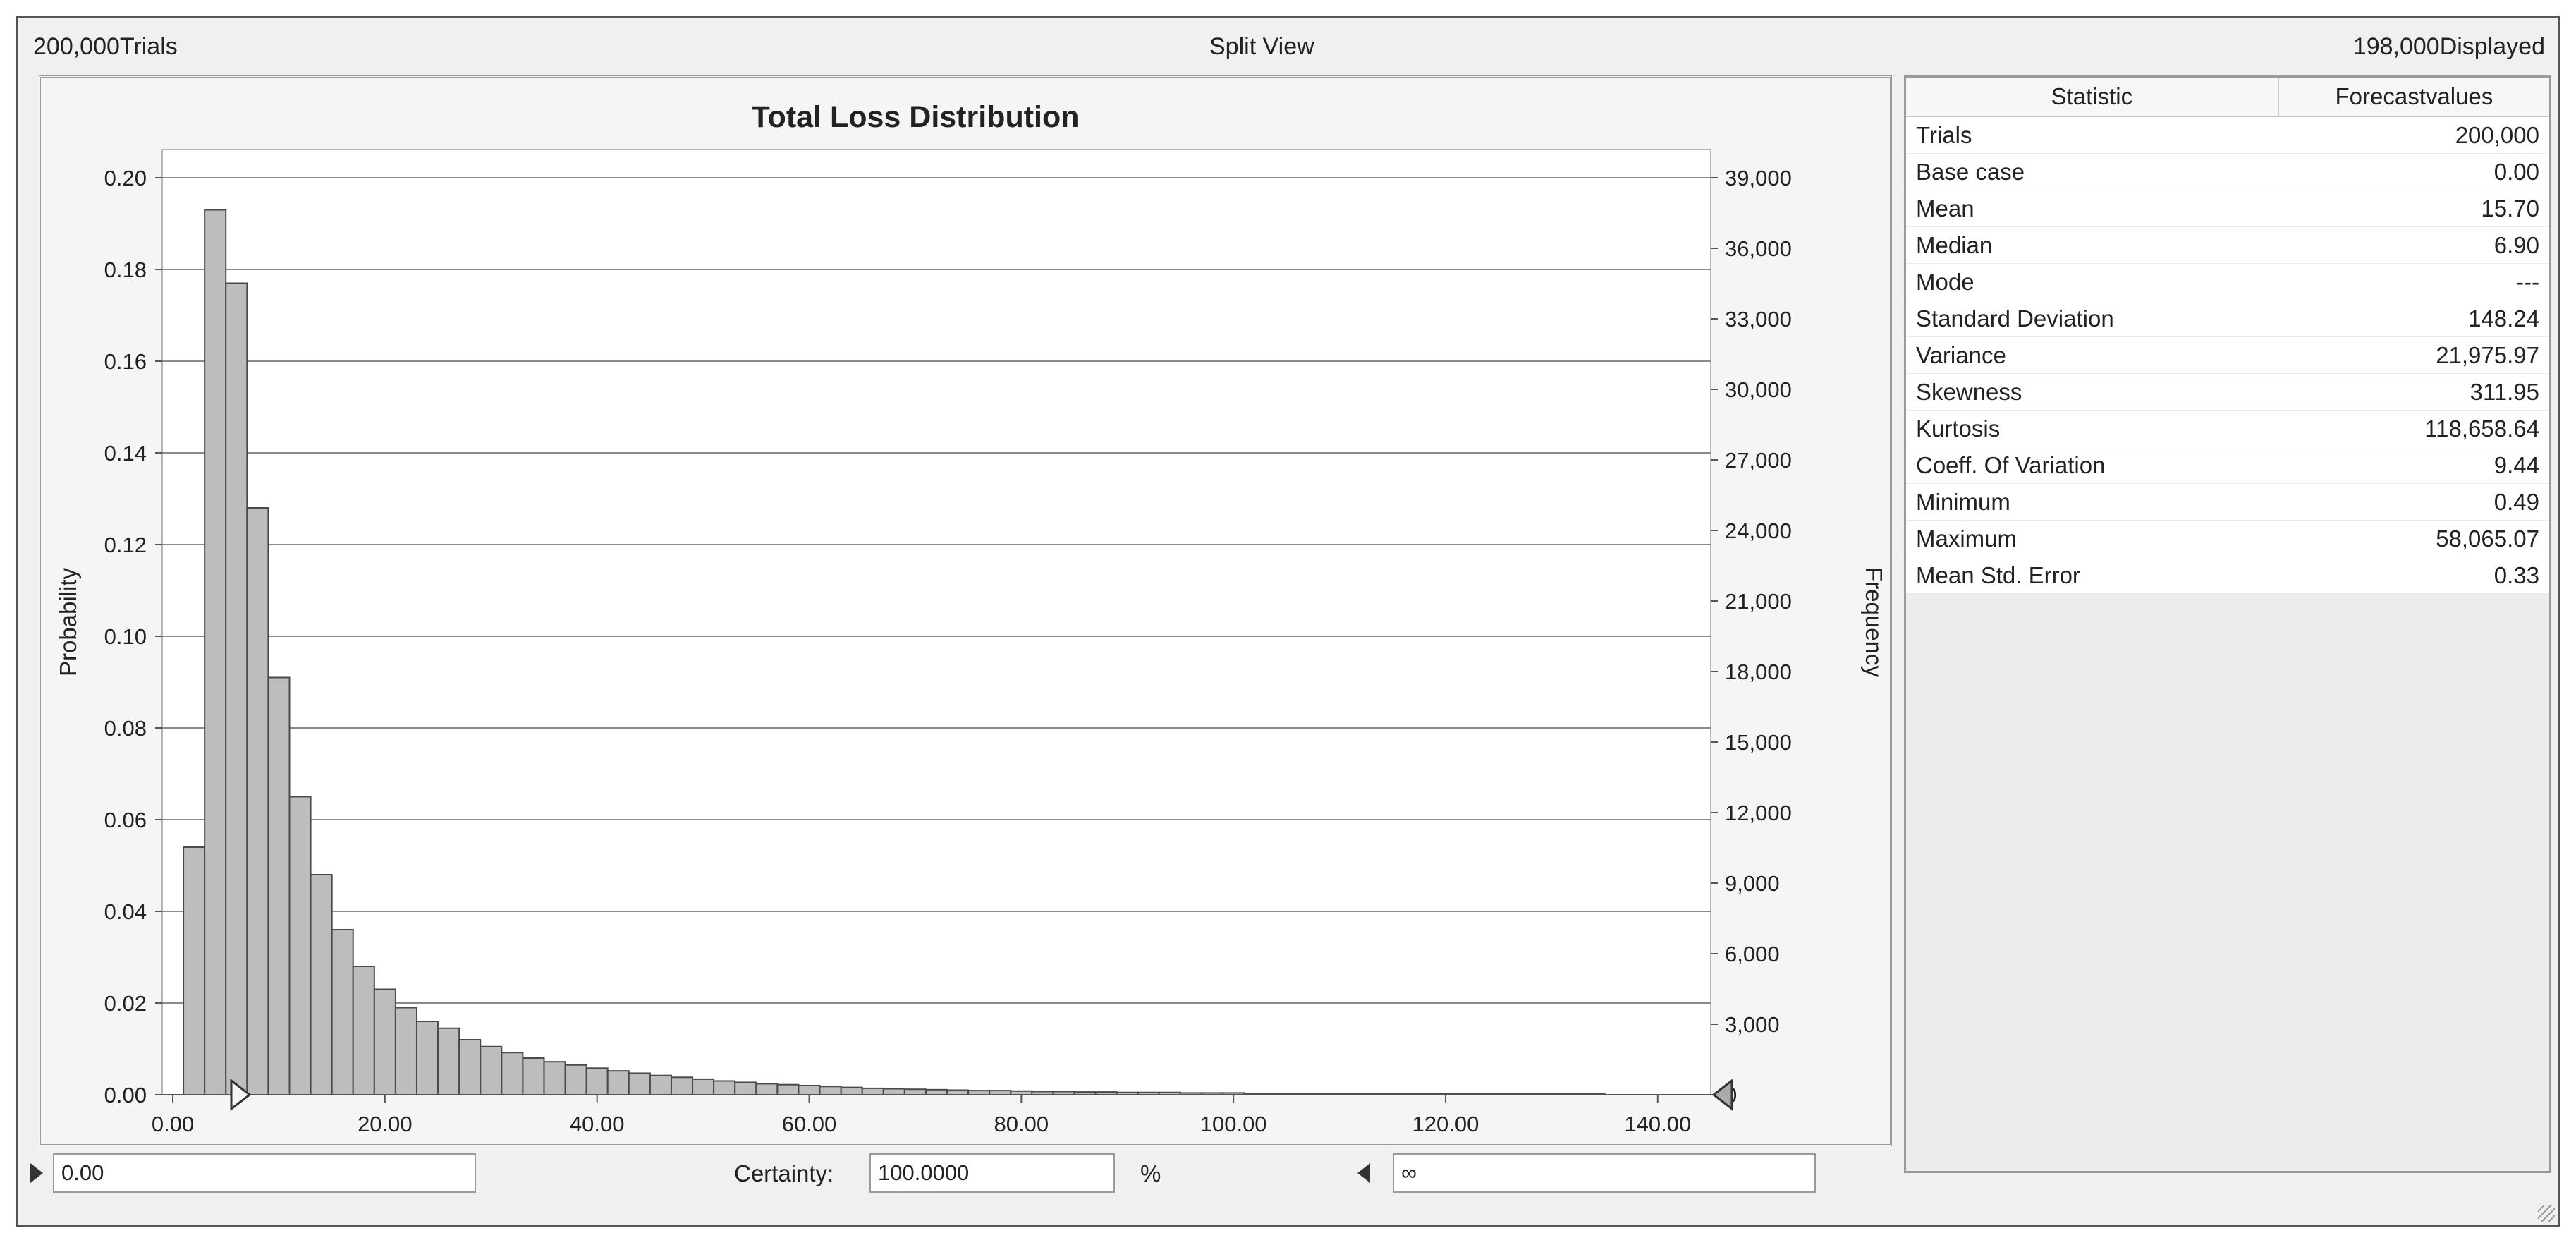  Describe the element at coordinates (1233, 1124) in the screenshot. I see `x-tick-label: 100.00` at that location.